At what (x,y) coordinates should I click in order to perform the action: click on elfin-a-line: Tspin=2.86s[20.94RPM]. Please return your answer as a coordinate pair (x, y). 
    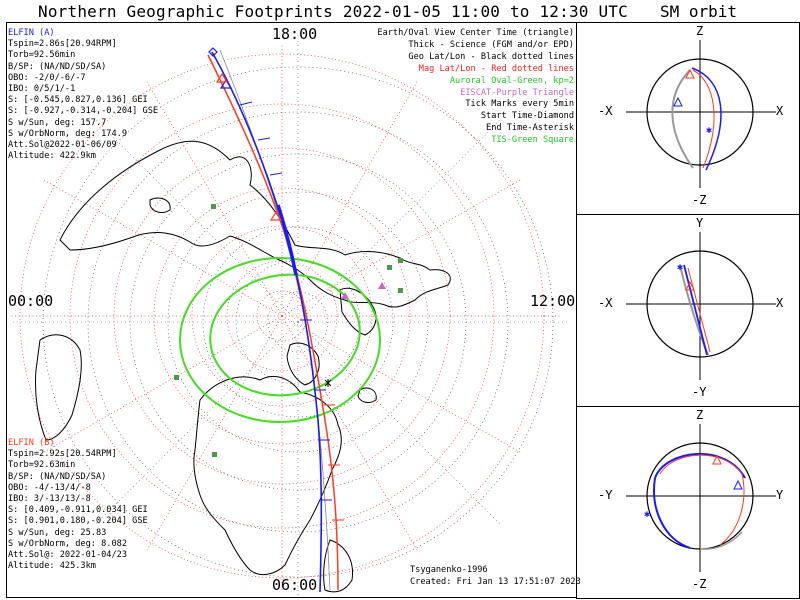
    Looking at the image, I should click on (62, 44).